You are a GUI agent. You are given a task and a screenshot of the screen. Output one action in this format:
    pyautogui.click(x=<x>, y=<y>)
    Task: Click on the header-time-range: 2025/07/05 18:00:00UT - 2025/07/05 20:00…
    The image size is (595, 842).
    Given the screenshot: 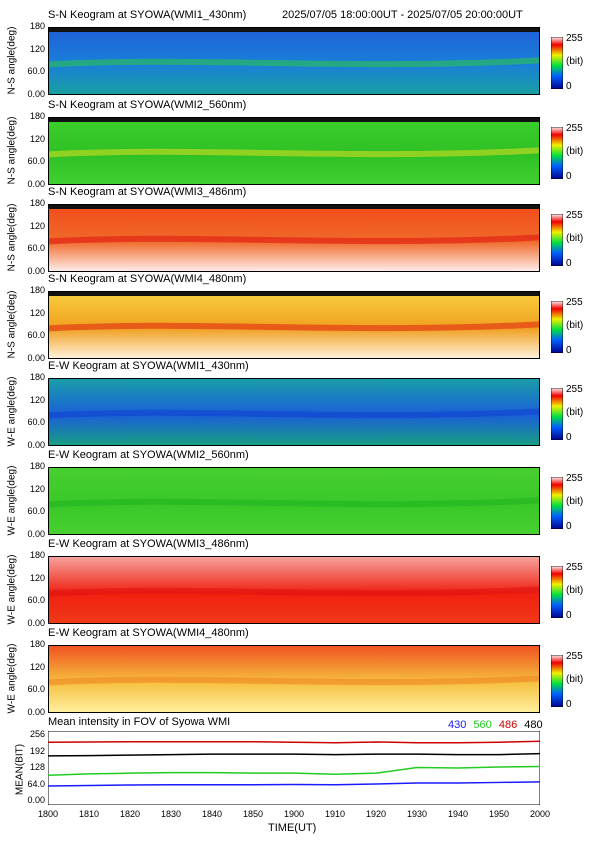 What is the action you would take?
    pyautogui.click(x=402, y=15)
    